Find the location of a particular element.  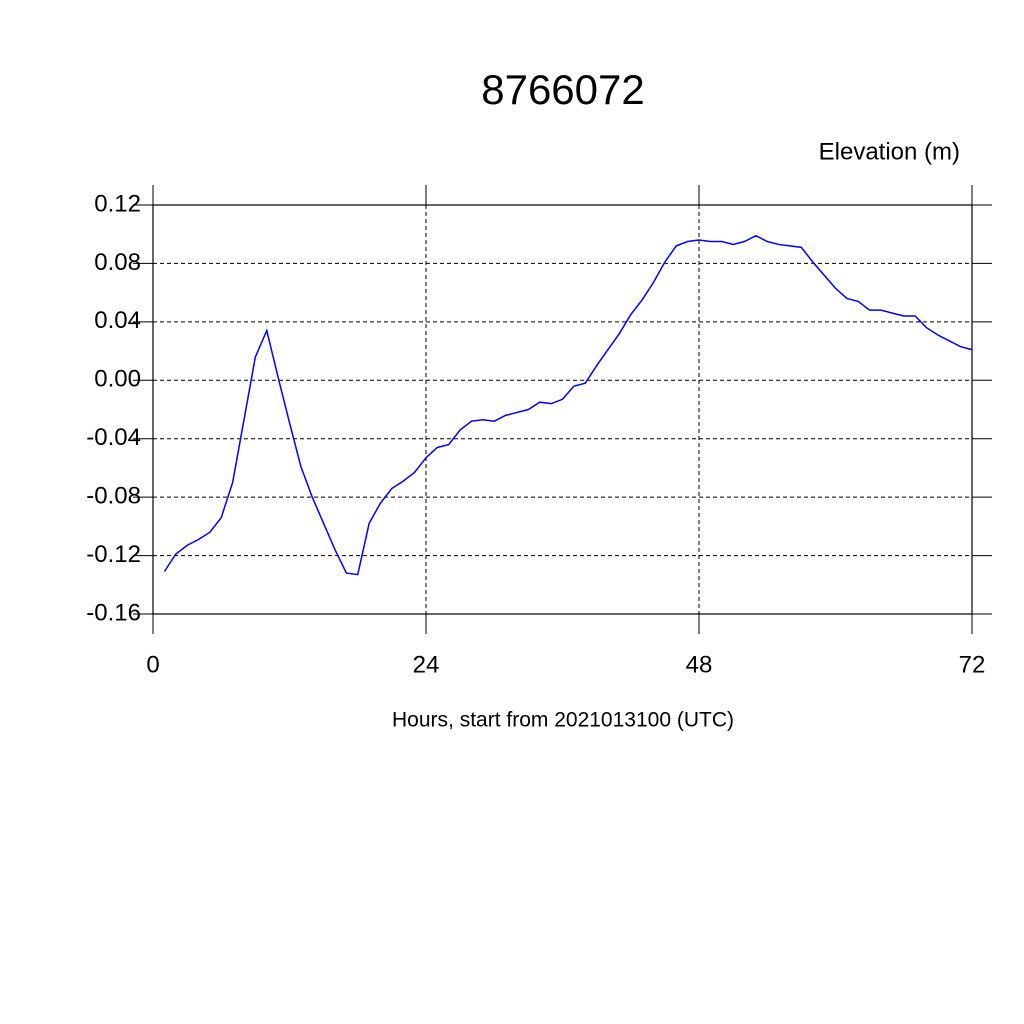

x-axis-label: Hours, start from 2021013100 (UTC) is located at coordinates (563, 720).